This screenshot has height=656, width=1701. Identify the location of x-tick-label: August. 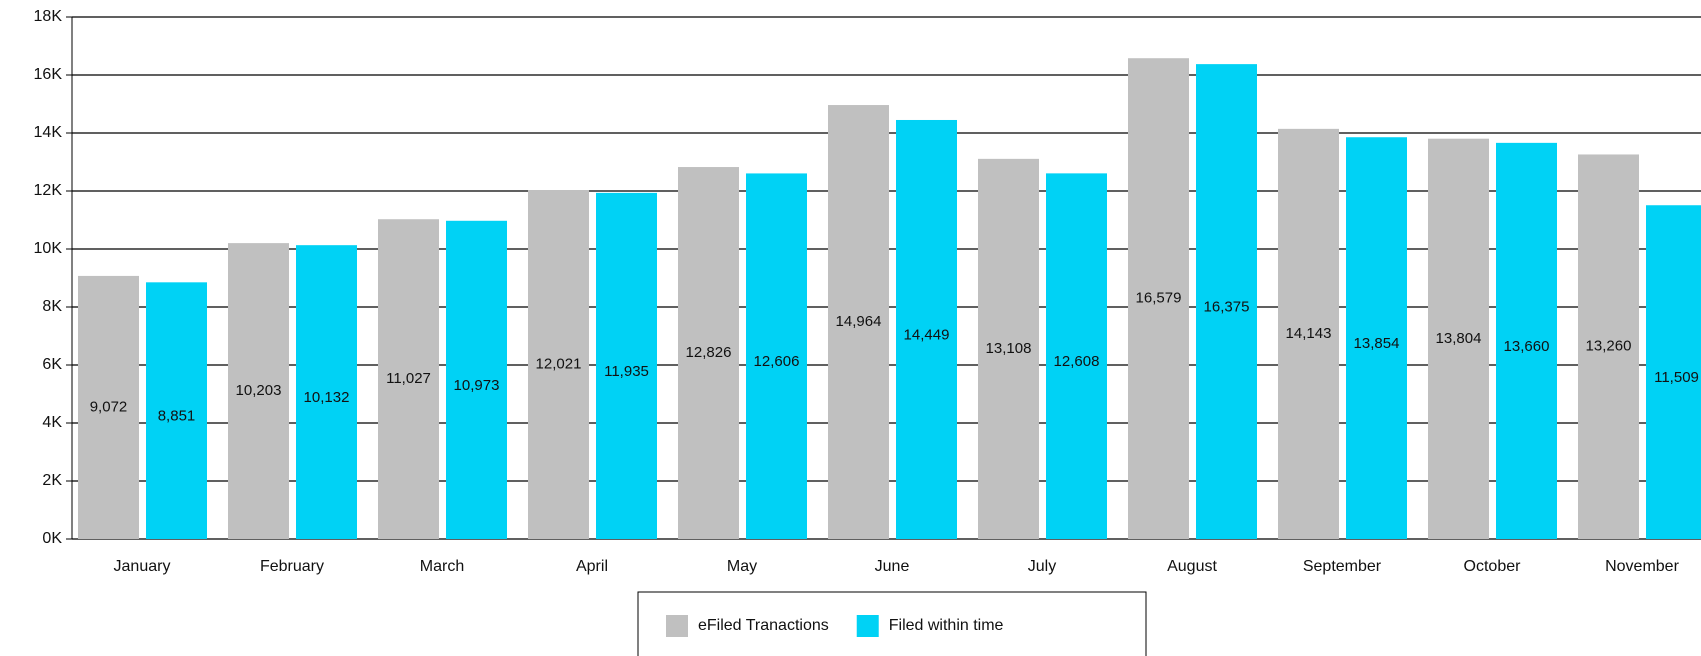
(1192, 566).